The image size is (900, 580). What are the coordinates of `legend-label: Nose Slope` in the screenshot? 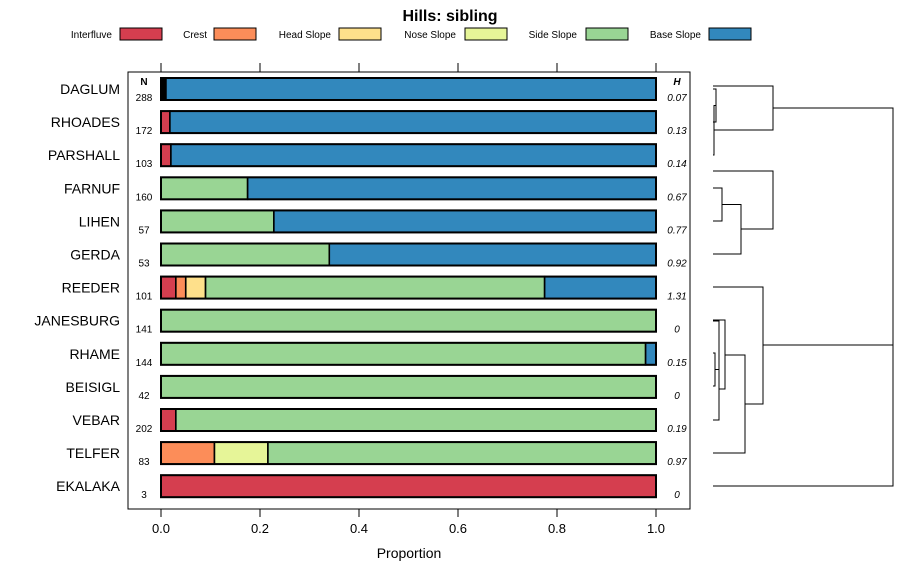 It's located at (430, 35).